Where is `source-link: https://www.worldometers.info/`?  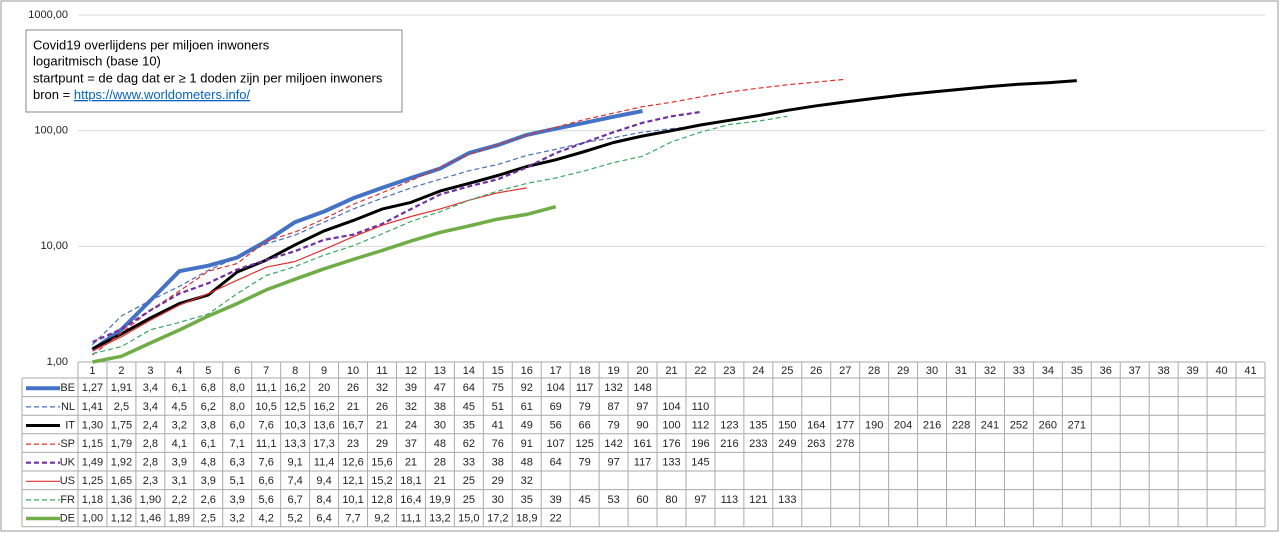
source-link: https://www.worldometers.info/ is located at coordinates (162, 94).